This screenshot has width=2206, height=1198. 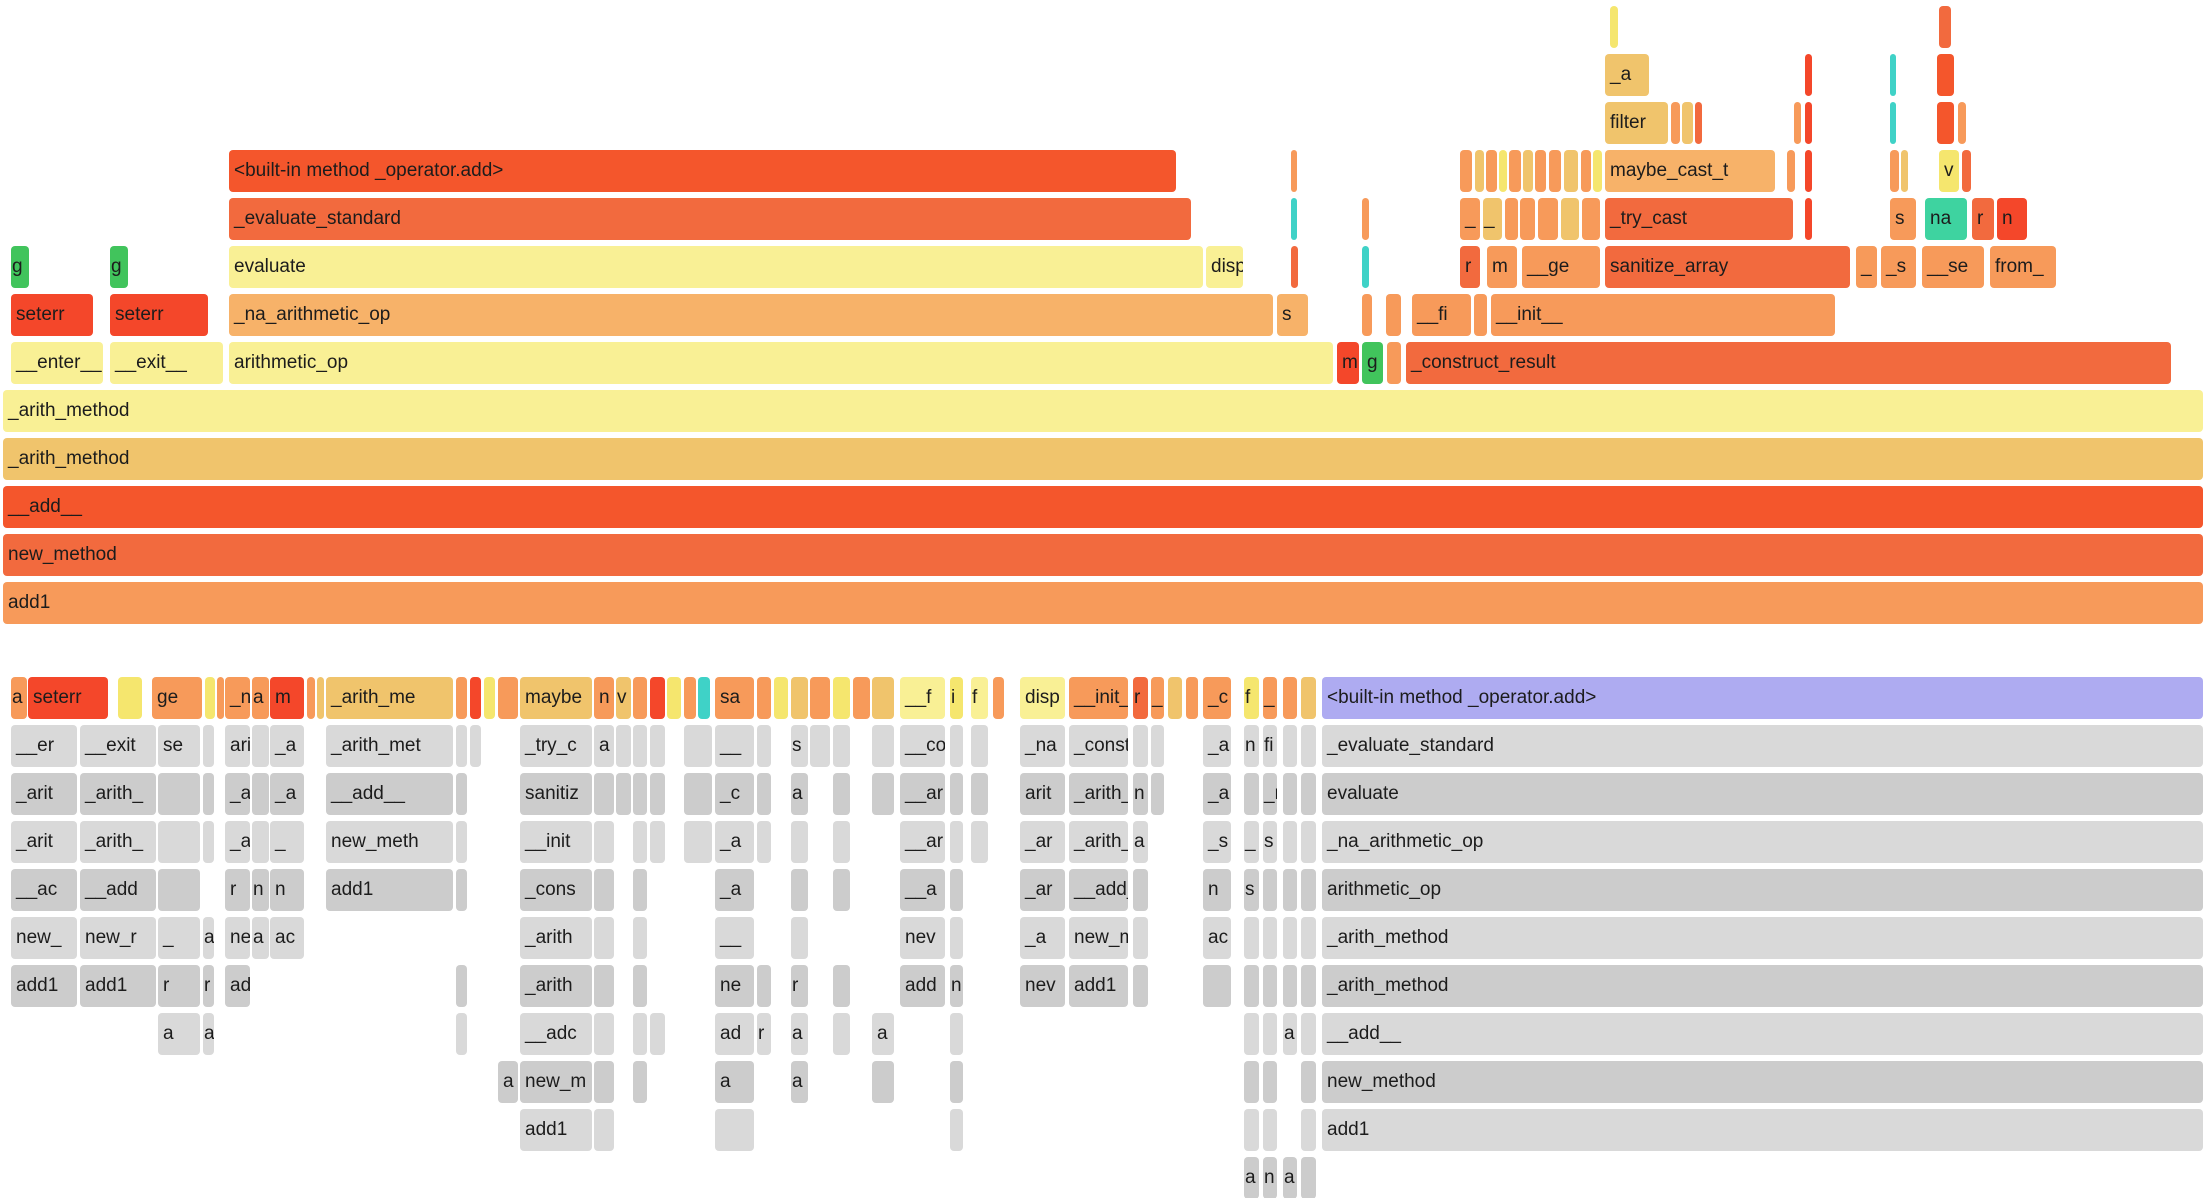 I want to click on frame-_arith_met: _arith_met, so click(x=389, y=746).